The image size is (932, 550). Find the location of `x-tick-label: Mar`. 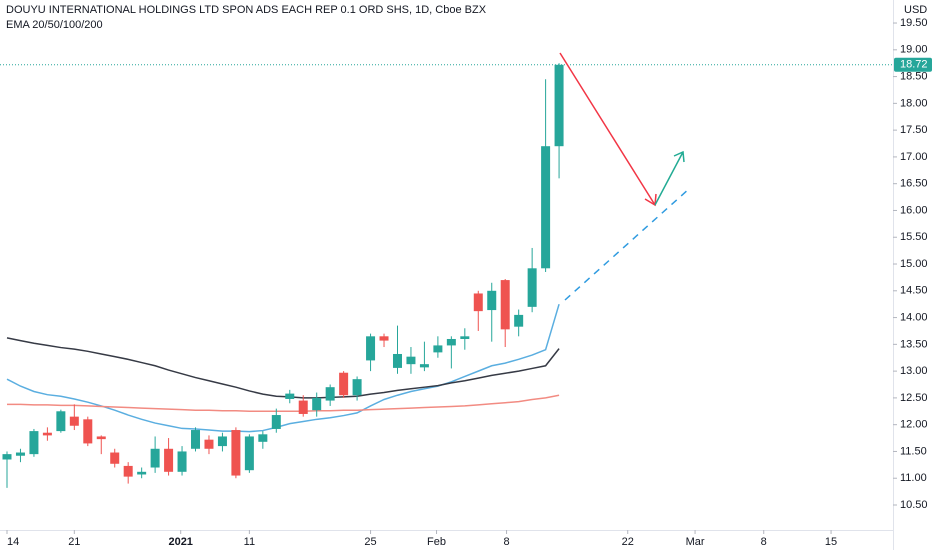

x-tick-label: Mar is located at coordinates (695, 542).